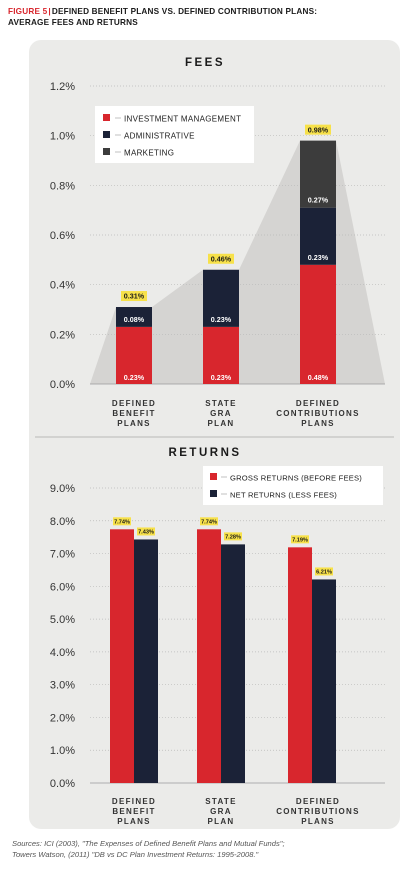 This screenshot has height=870, width=409. I want to click on figure-subtitle: AVERAGE FEES AND RETURNS, so click(73, 22).